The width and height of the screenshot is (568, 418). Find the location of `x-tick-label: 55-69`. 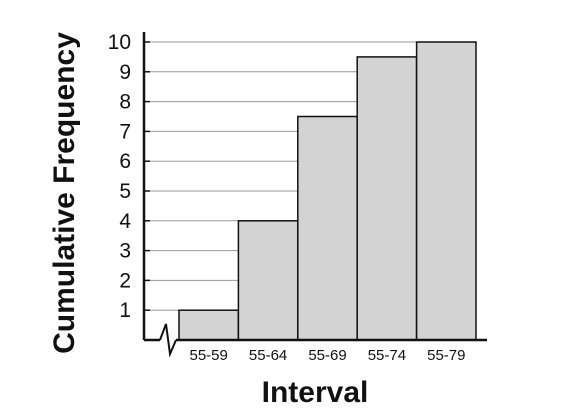

x-tick-label: 55-69 is located at coordinates (327, 355).